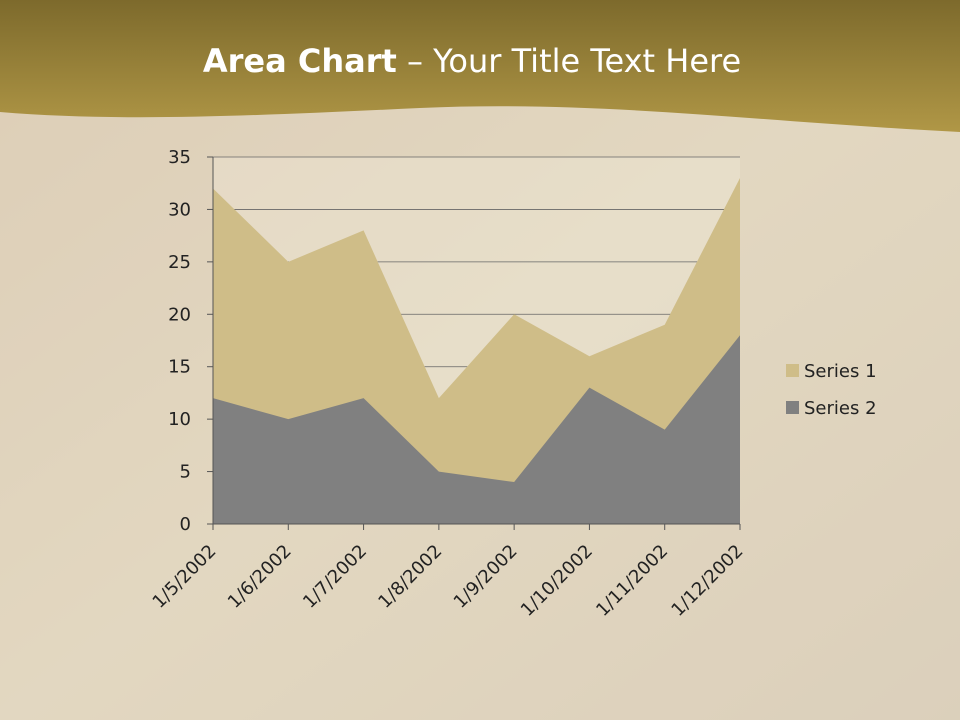  Describe the element at coordinates (179, 209) in the screenshot. I see `y-tick-label: 30` at that location.